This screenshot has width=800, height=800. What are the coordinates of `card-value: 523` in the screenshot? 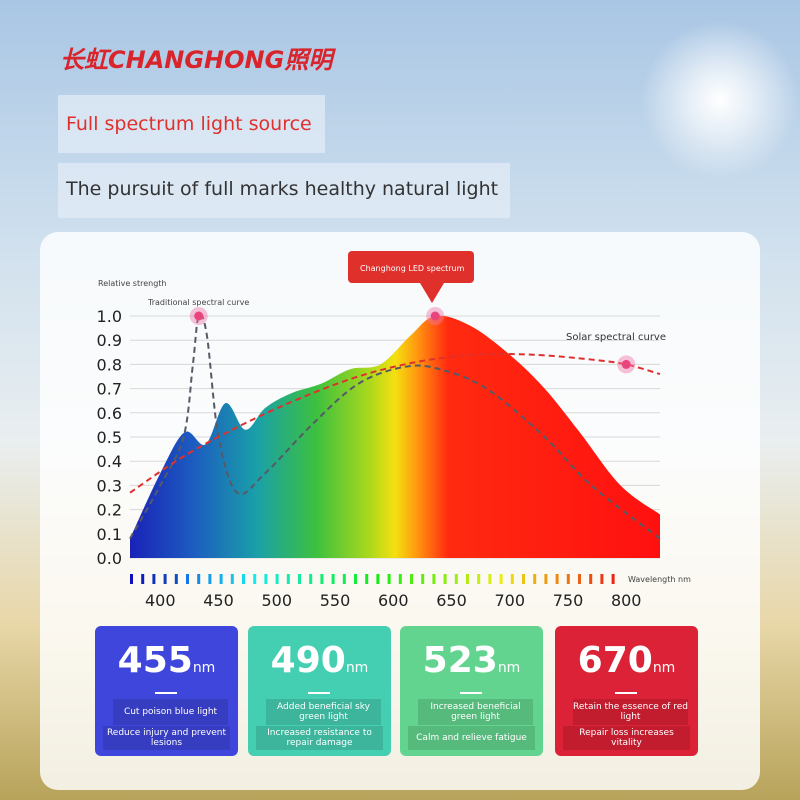 It's located at (460, 660).